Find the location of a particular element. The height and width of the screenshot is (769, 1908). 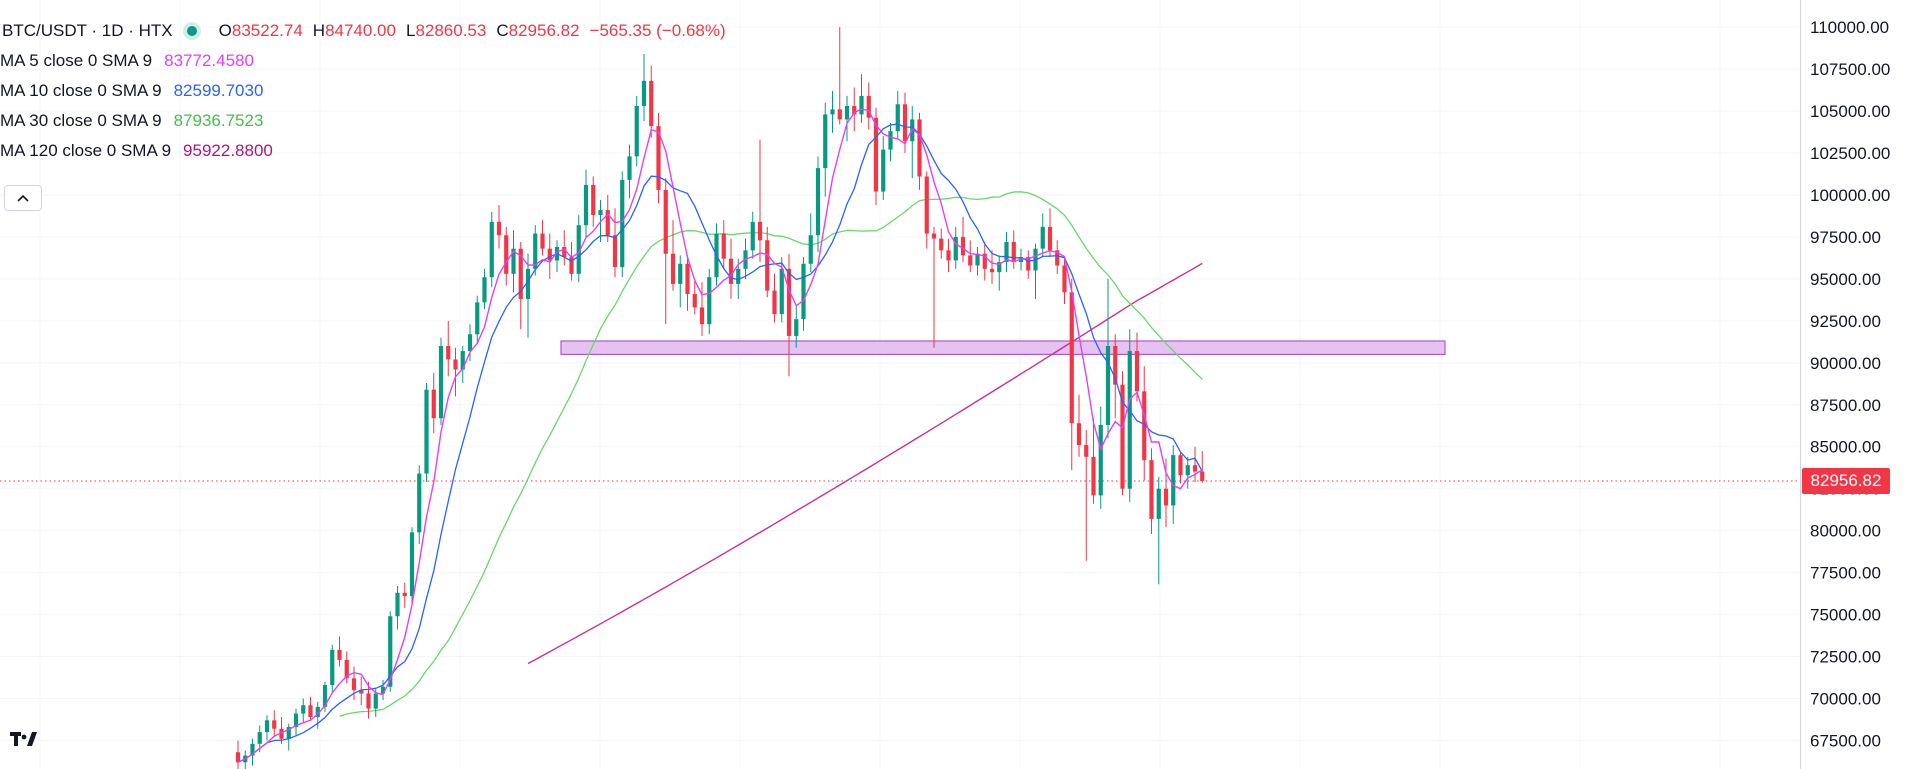

price-tick-label: 70000.00 is located at coordinates (1845, 699).